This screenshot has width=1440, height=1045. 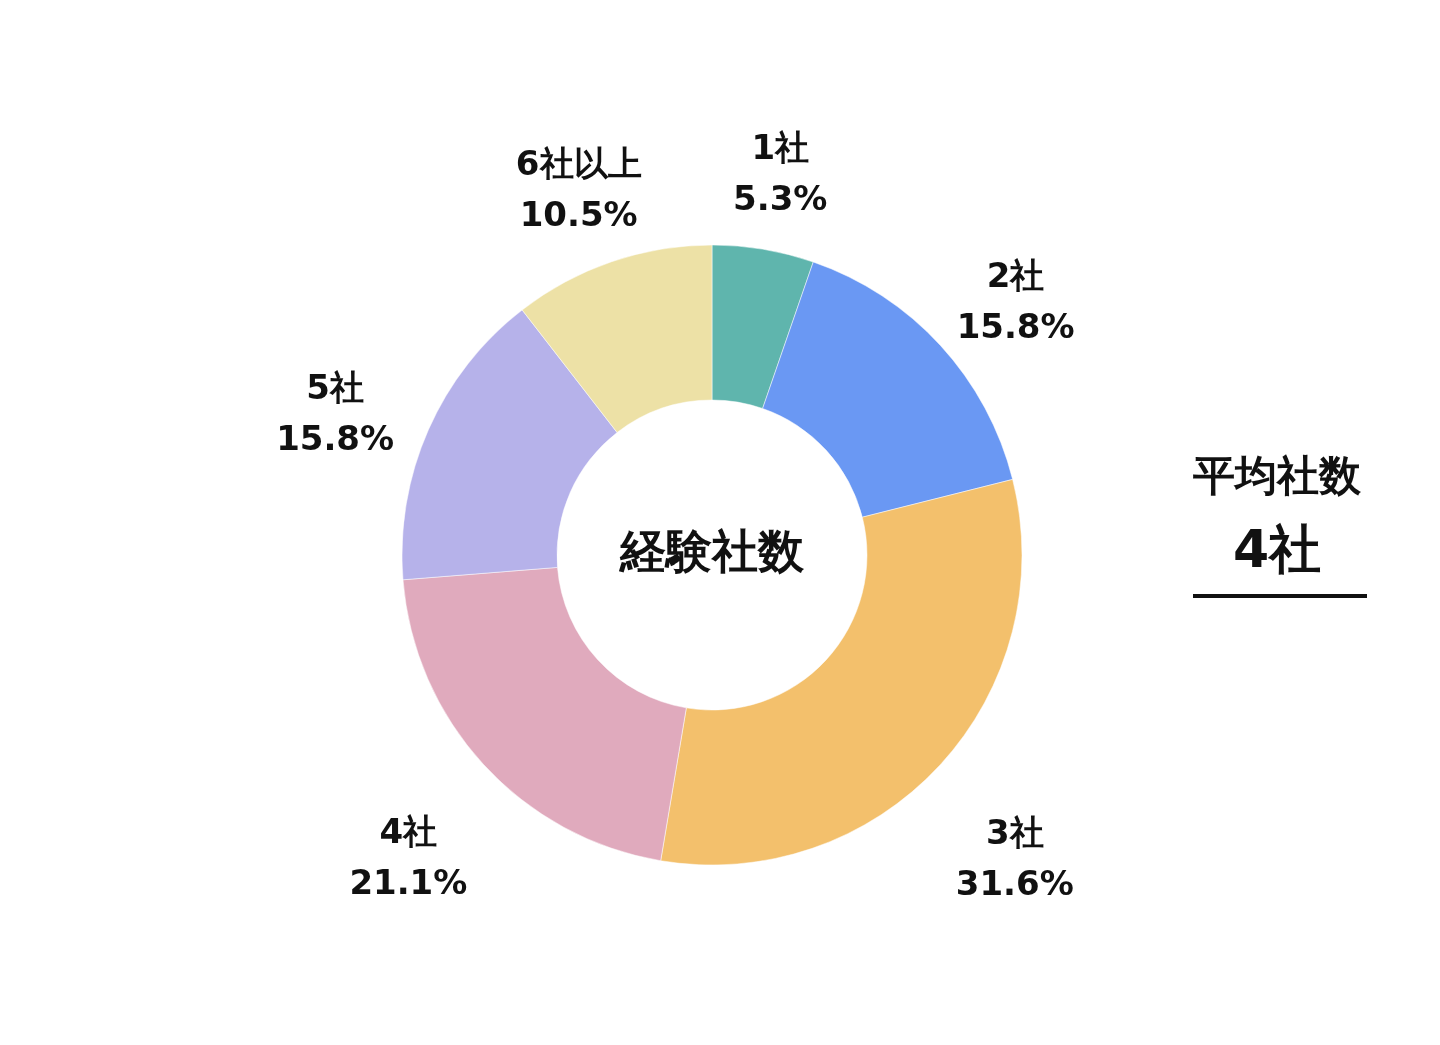 What do you see at coordinates (780, 146) in the screenshot?
I see `slice-label: 1社` at bounding box center [780, 146].